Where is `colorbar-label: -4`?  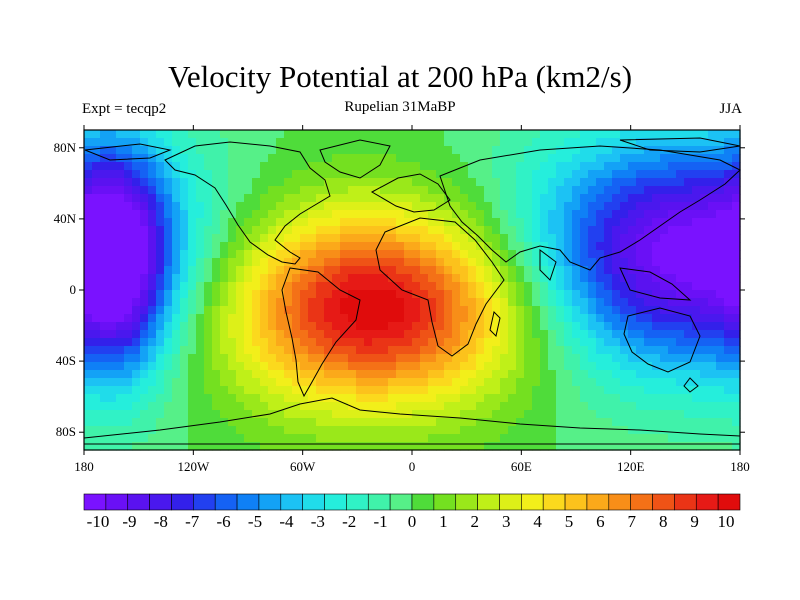 colorbar-label: -4 is located at coordinates (286, 521).